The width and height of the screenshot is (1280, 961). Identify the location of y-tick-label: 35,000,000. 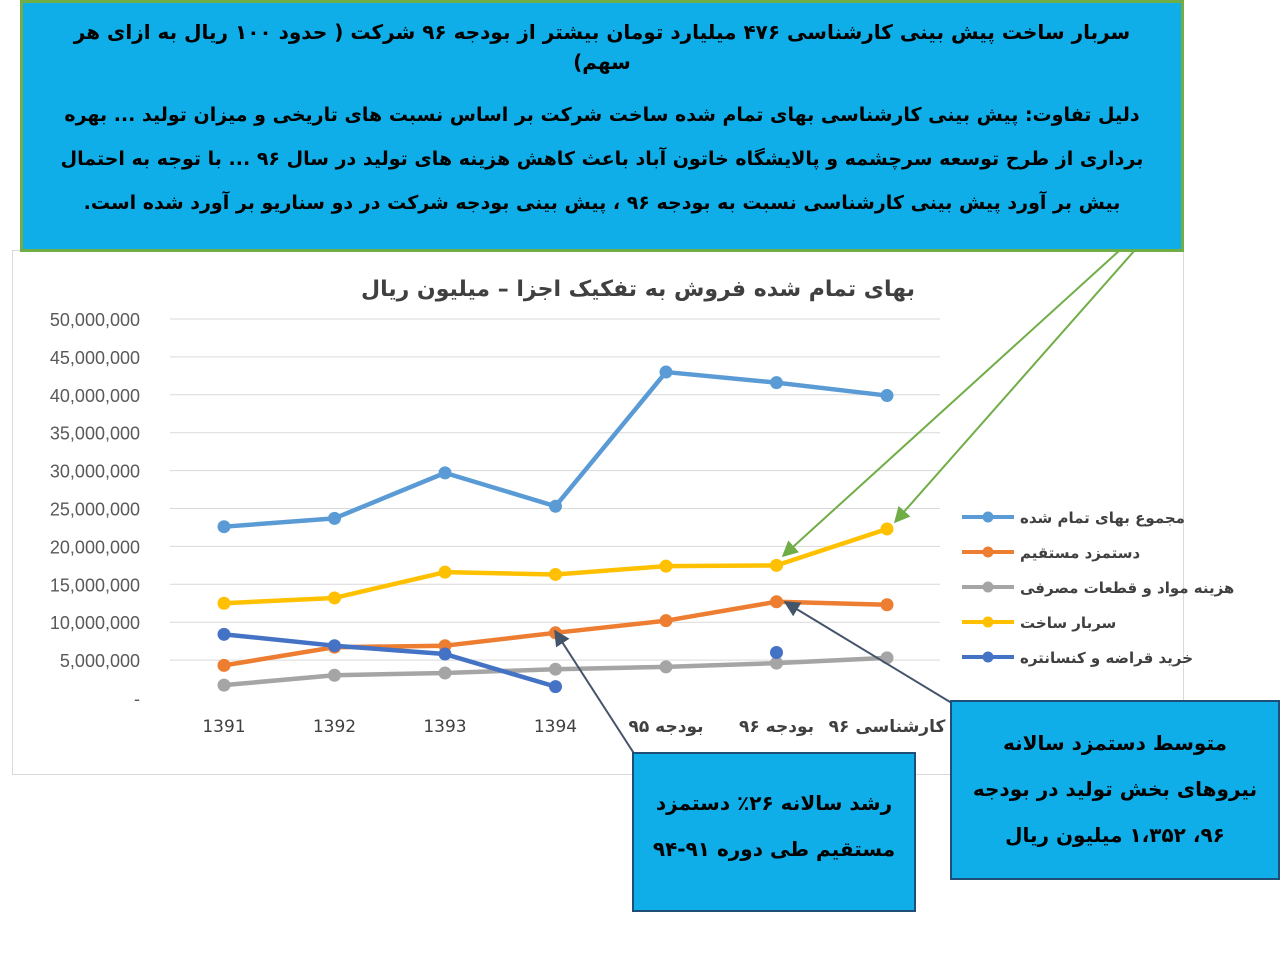
(95, 434).